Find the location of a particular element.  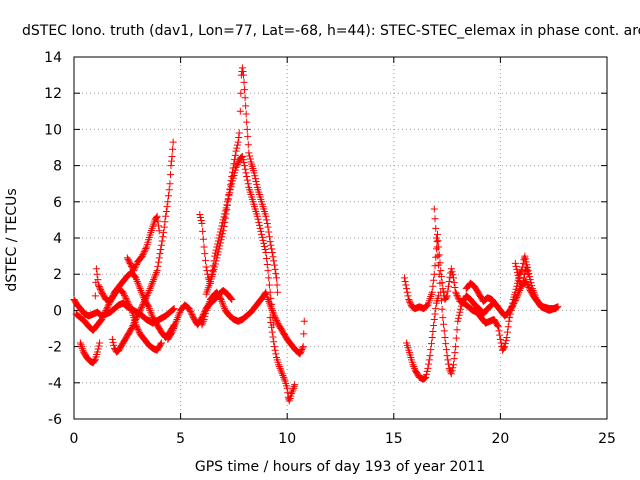

x-tick-label: 25 is located at coordinates (607, 439).